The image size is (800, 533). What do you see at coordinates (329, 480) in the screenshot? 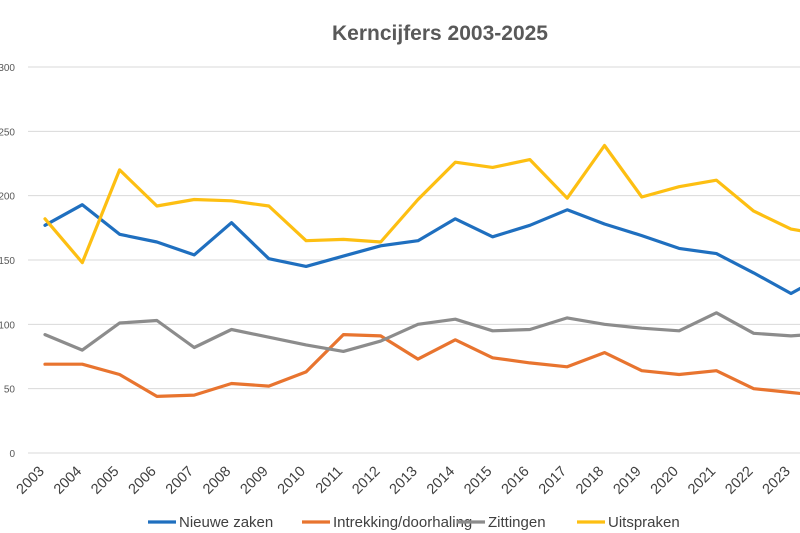
I see `x-tick-label: 2011` at bounding box center [329, 480].